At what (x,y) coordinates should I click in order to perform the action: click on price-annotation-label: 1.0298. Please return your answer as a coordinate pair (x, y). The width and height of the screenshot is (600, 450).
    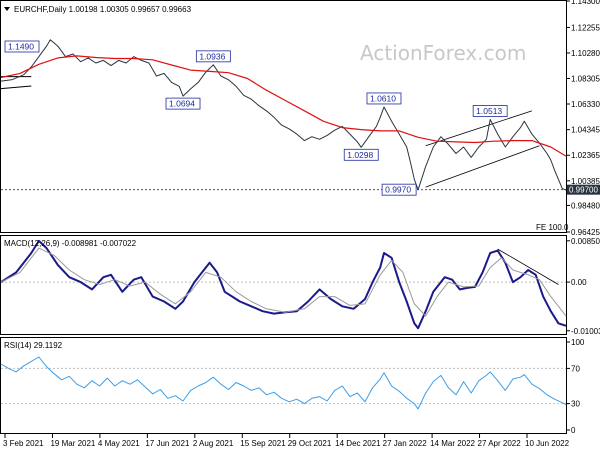
    Looking at the image, I should click on (360, 155).